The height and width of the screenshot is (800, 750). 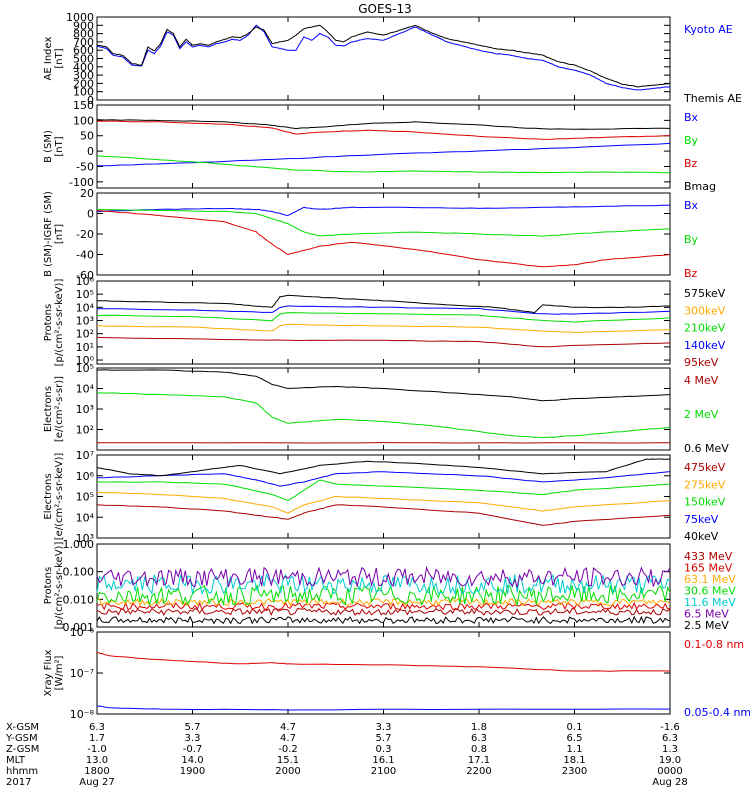 What do you see at coordinates (701, 519) in the screenshot?
I see `legend-entry: 75keV` at bounding box center [701, 519].